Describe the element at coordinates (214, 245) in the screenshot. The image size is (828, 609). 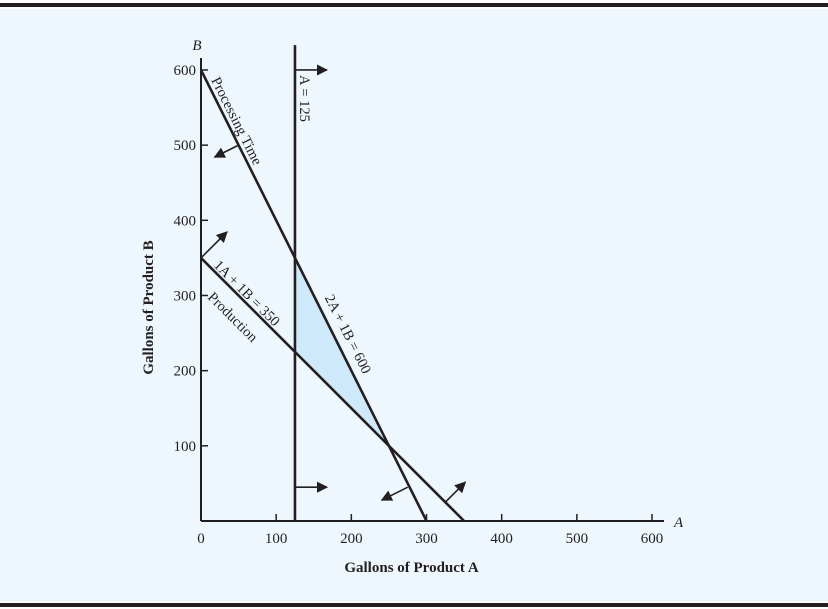
I see `production-arrow-top` at that location.